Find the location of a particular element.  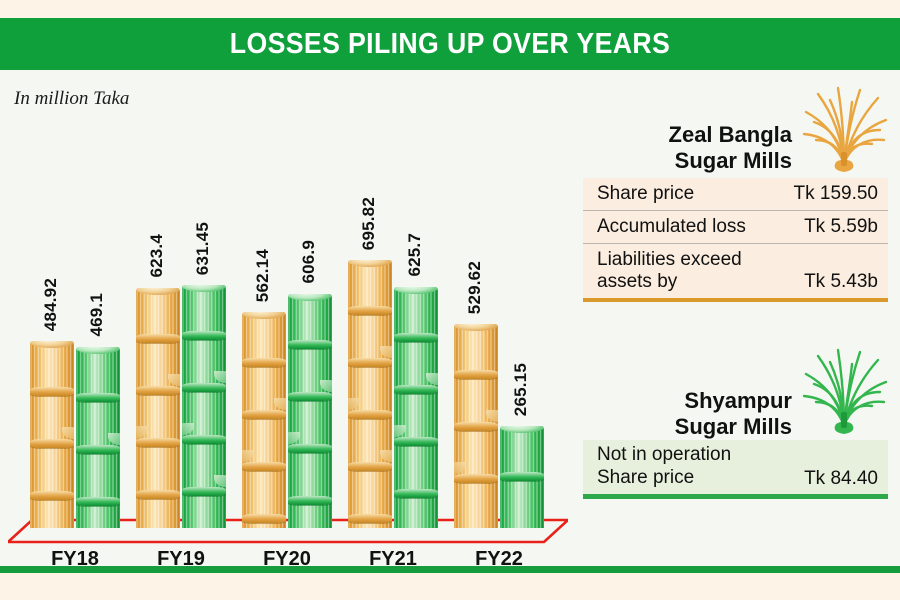

page-title: LOSSES PILING UP OVER YEARS is located at coordinates (450, 43).